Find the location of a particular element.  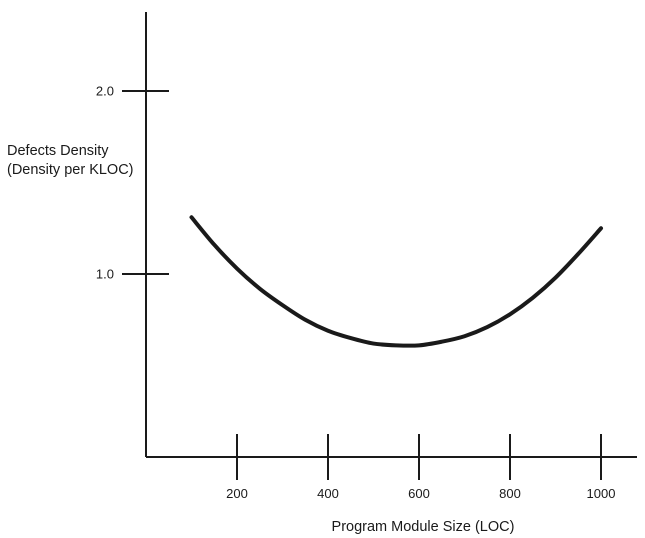

x-ticks: 200 400 600 800 1000 is located at coordinates (420, 467).